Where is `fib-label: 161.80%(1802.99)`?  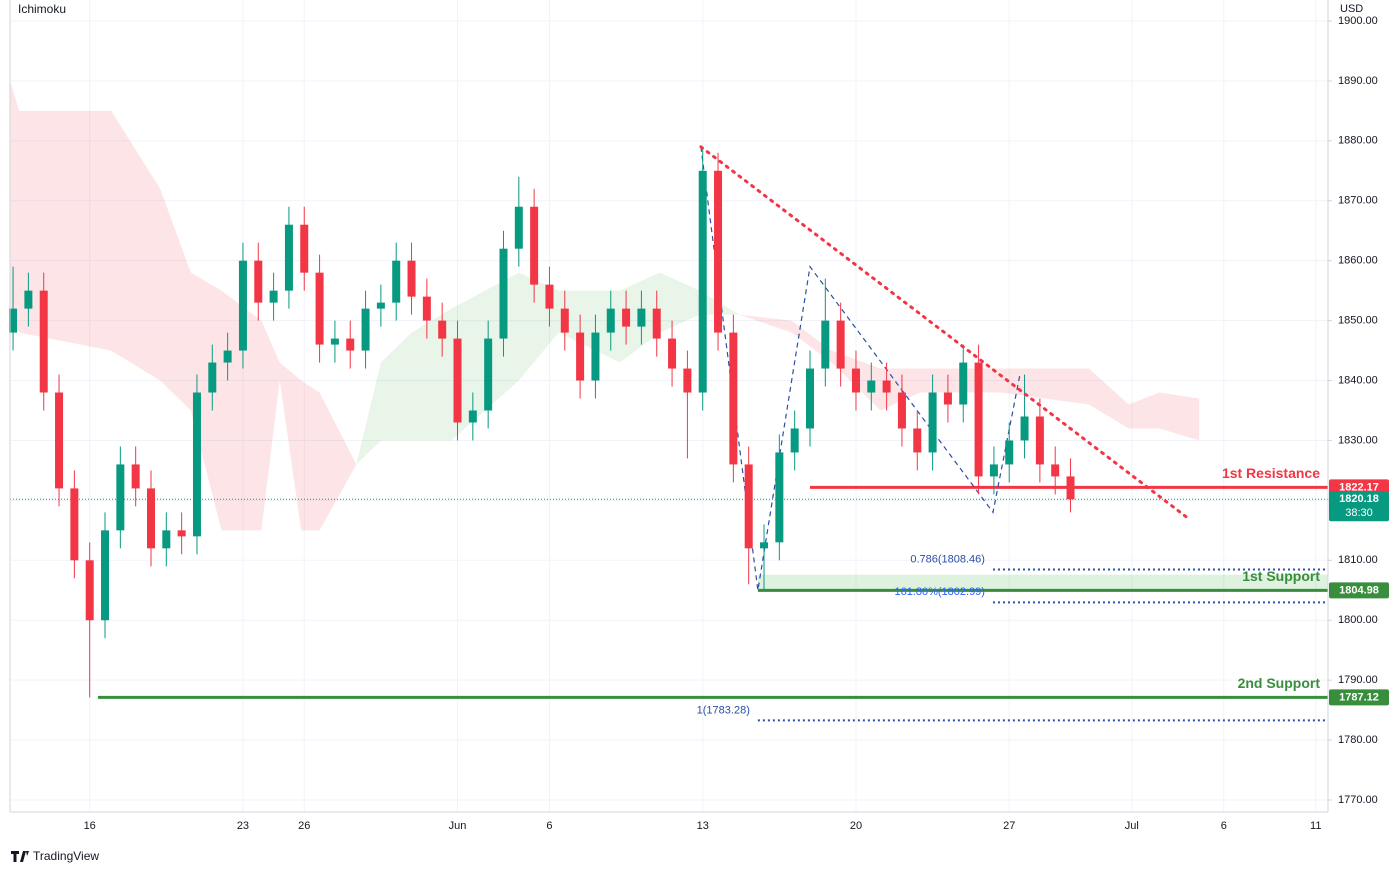
fib-label: 161.80%(1802.99) is located at coordinates (939, 592).